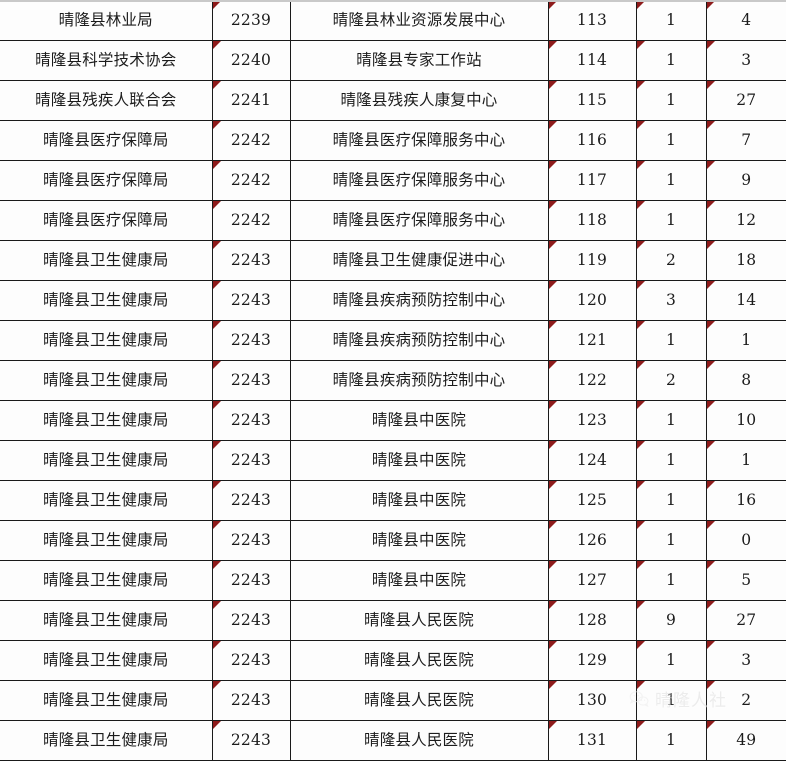  What do you see at coordinates (592, 500) in the screenshot?
I see `cell-position-no: 125` at bounding box center [592, 500].